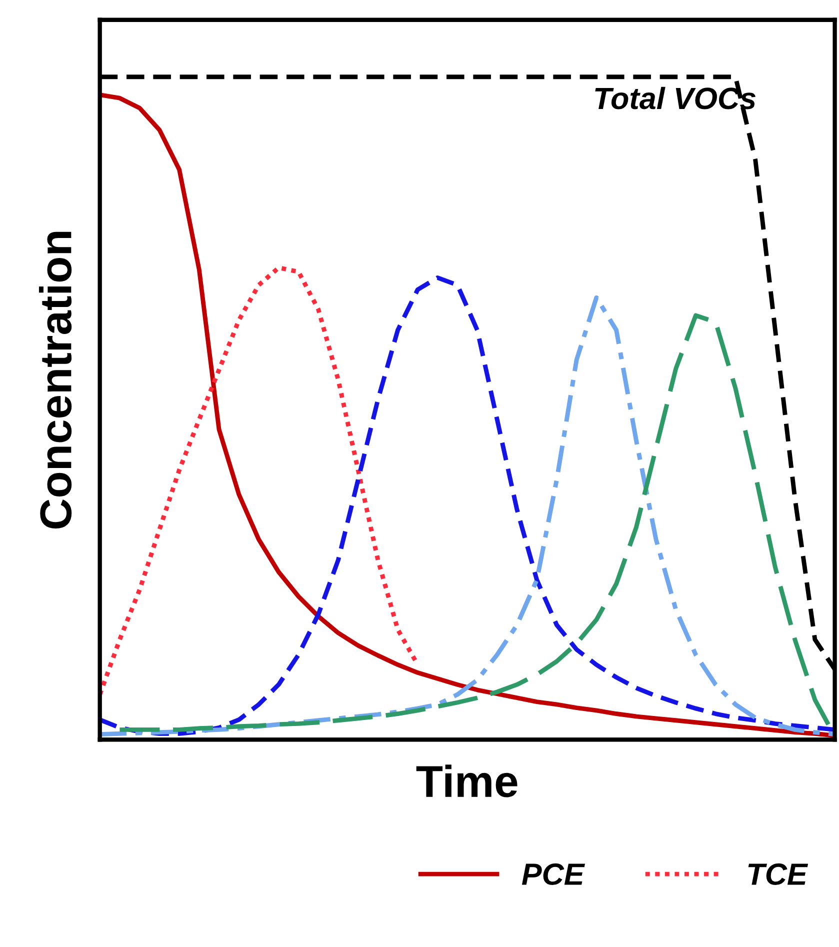 The image size is (839, 947). I want to click on x-axis-title: Time, so click(467, 781).